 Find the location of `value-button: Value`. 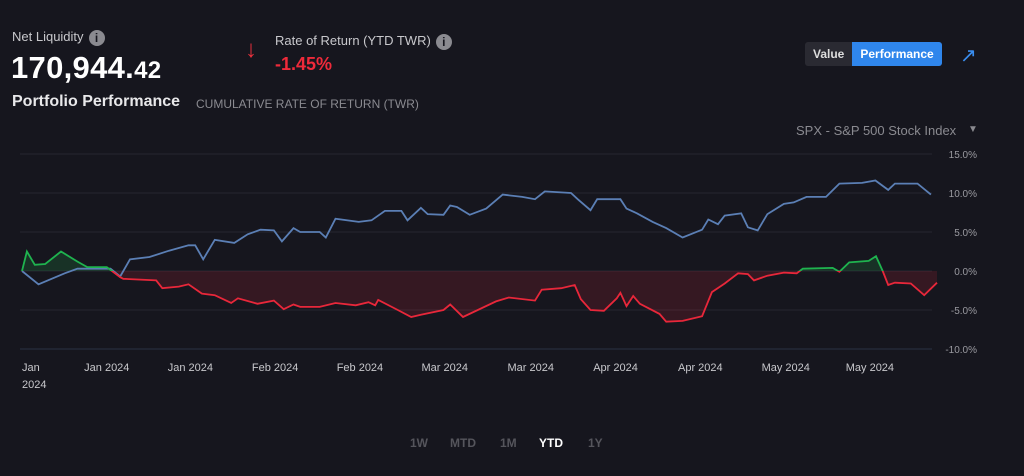

value-button: Value is located at coordinates (829, 54).